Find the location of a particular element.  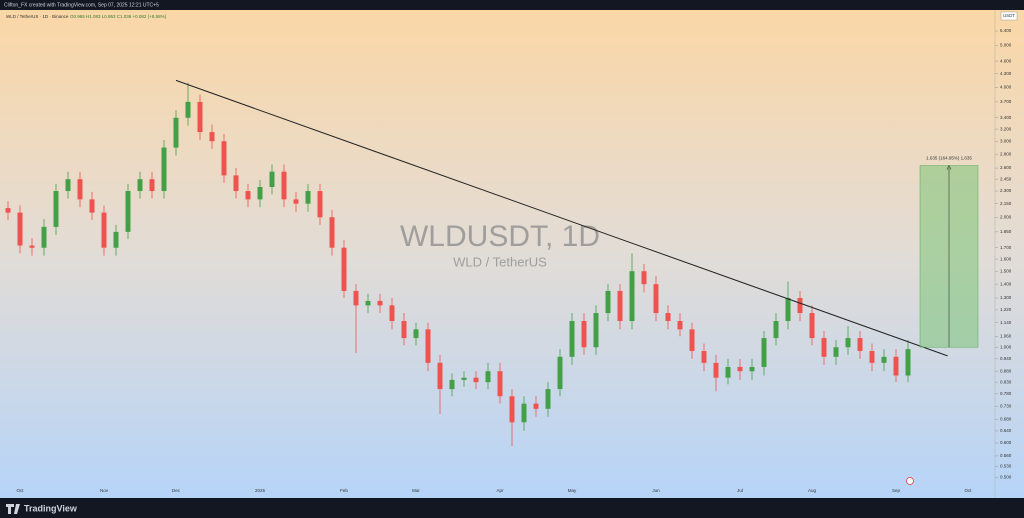

y-tick-label: 3.200 is located at coordinates (1006, 128).